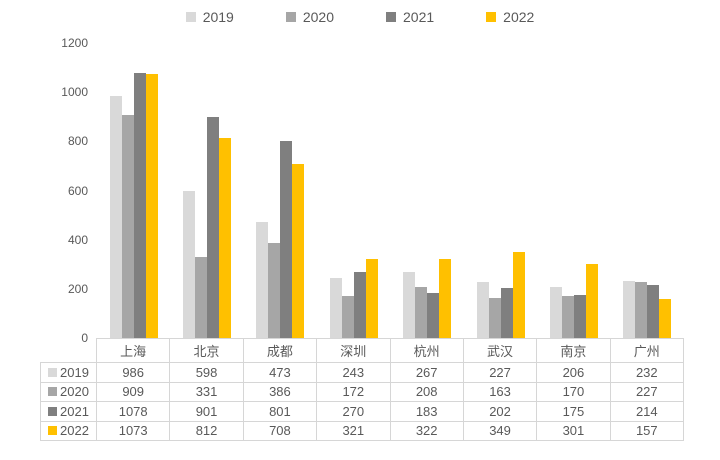  I want to click on y-axis: 0 200 400 600 800 1000 1200, so click(68, 190).